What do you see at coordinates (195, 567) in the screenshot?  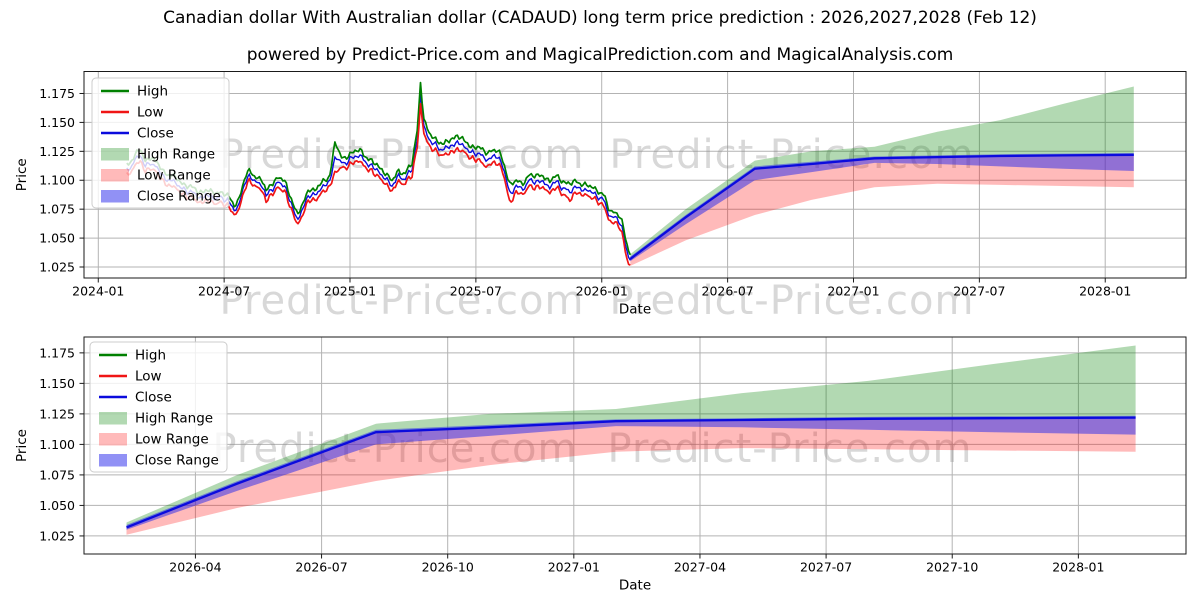 I see `x-tick-label: 2026-04` at bounding box center [195, 567].